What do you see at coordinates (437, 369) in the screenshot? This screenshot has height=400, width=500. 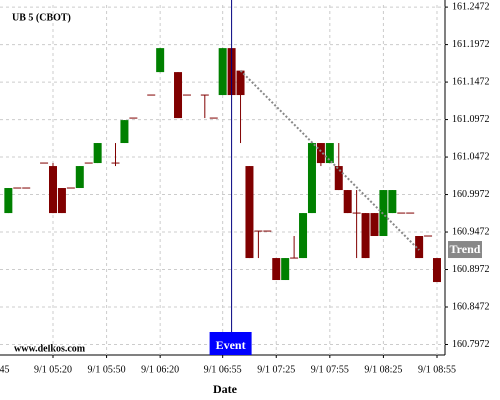 I see `x-tick-label: 9/1 08:55` at bounding box center [437, 369].